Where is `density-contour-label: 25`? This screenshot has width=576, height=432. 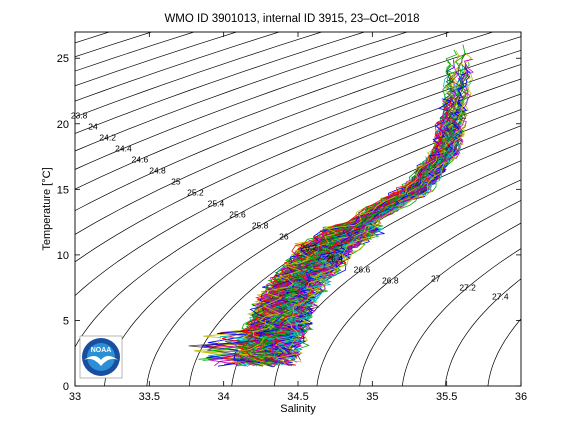 density-contour-label: 25 is located at coordinates (176, 182).